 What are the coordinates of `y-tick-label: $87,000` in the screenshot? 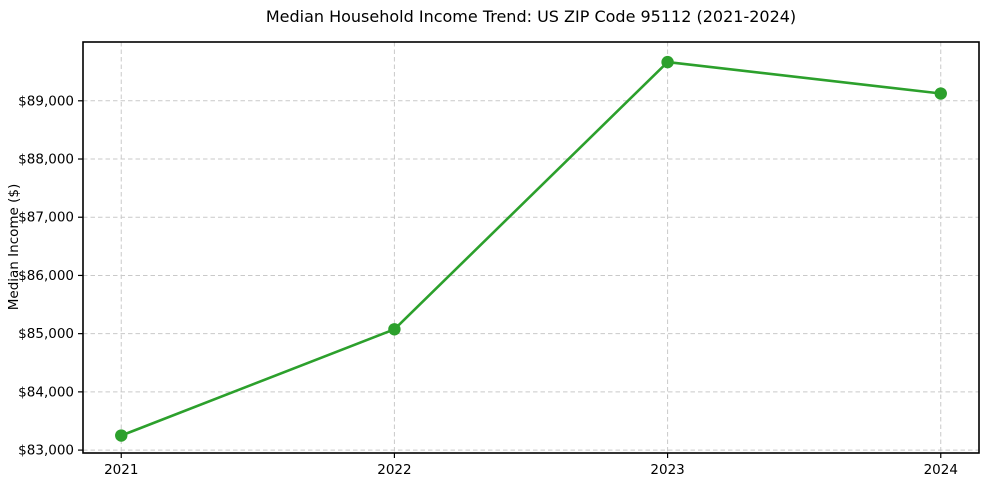 It's located at (46, 218).